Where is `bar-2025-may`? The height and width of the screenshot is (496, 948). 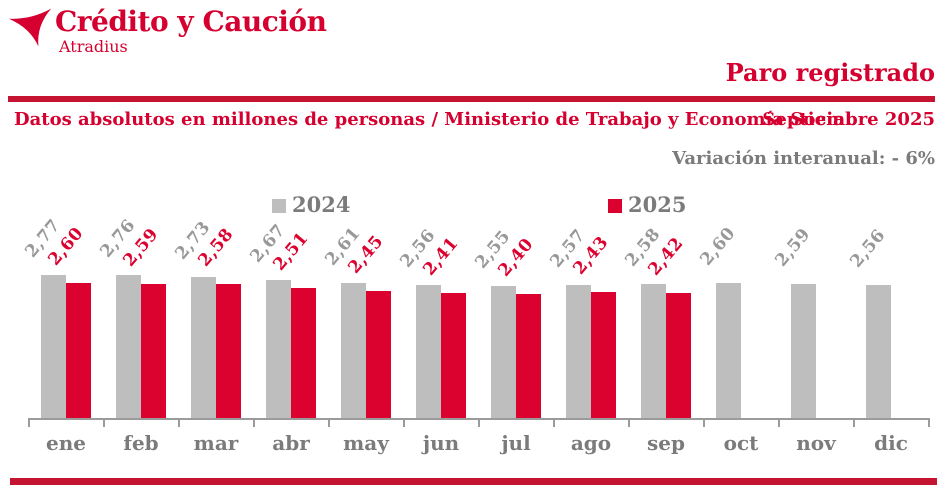
bar-2025-may is located at coordinates (378, 354).